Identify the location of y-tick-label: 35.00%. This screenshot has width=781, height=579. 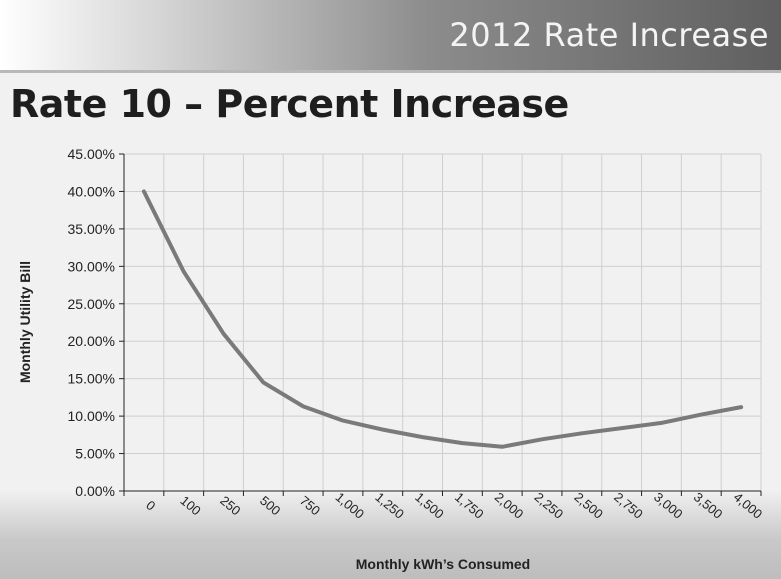
(91, 229).